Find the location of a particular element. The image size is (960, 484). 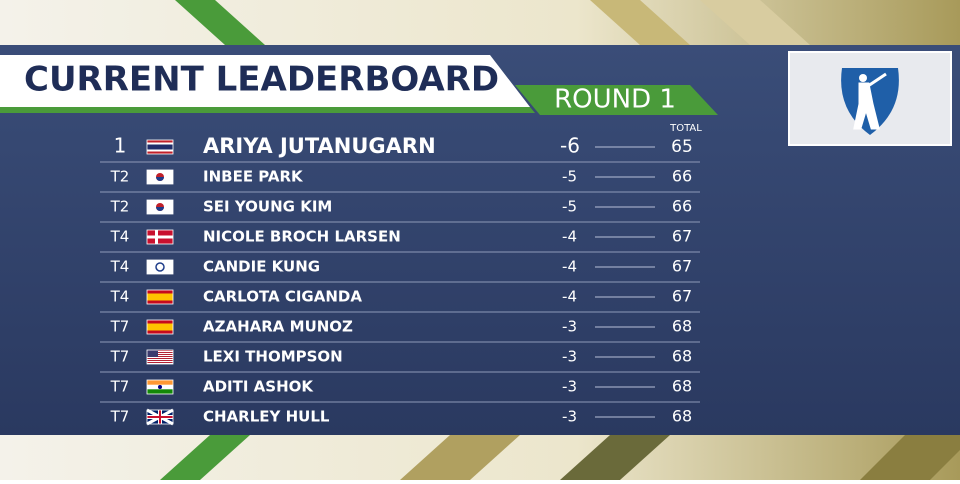

player-name: SEI YOUNG KIM is located at coordinates (267, 207).